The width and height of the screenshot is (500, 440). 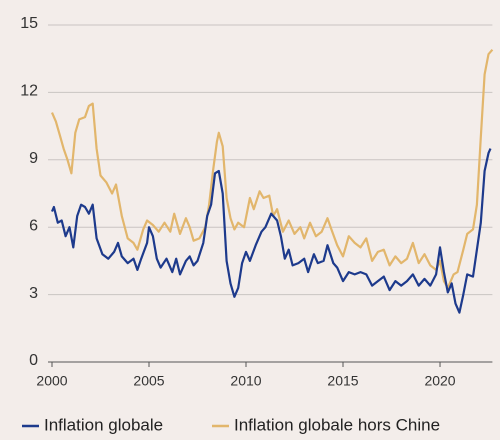 What do you see at coordinates (245, 381) in the screenshot?
I see `x-tick-label: 2010` at bounding box center [245, 381].